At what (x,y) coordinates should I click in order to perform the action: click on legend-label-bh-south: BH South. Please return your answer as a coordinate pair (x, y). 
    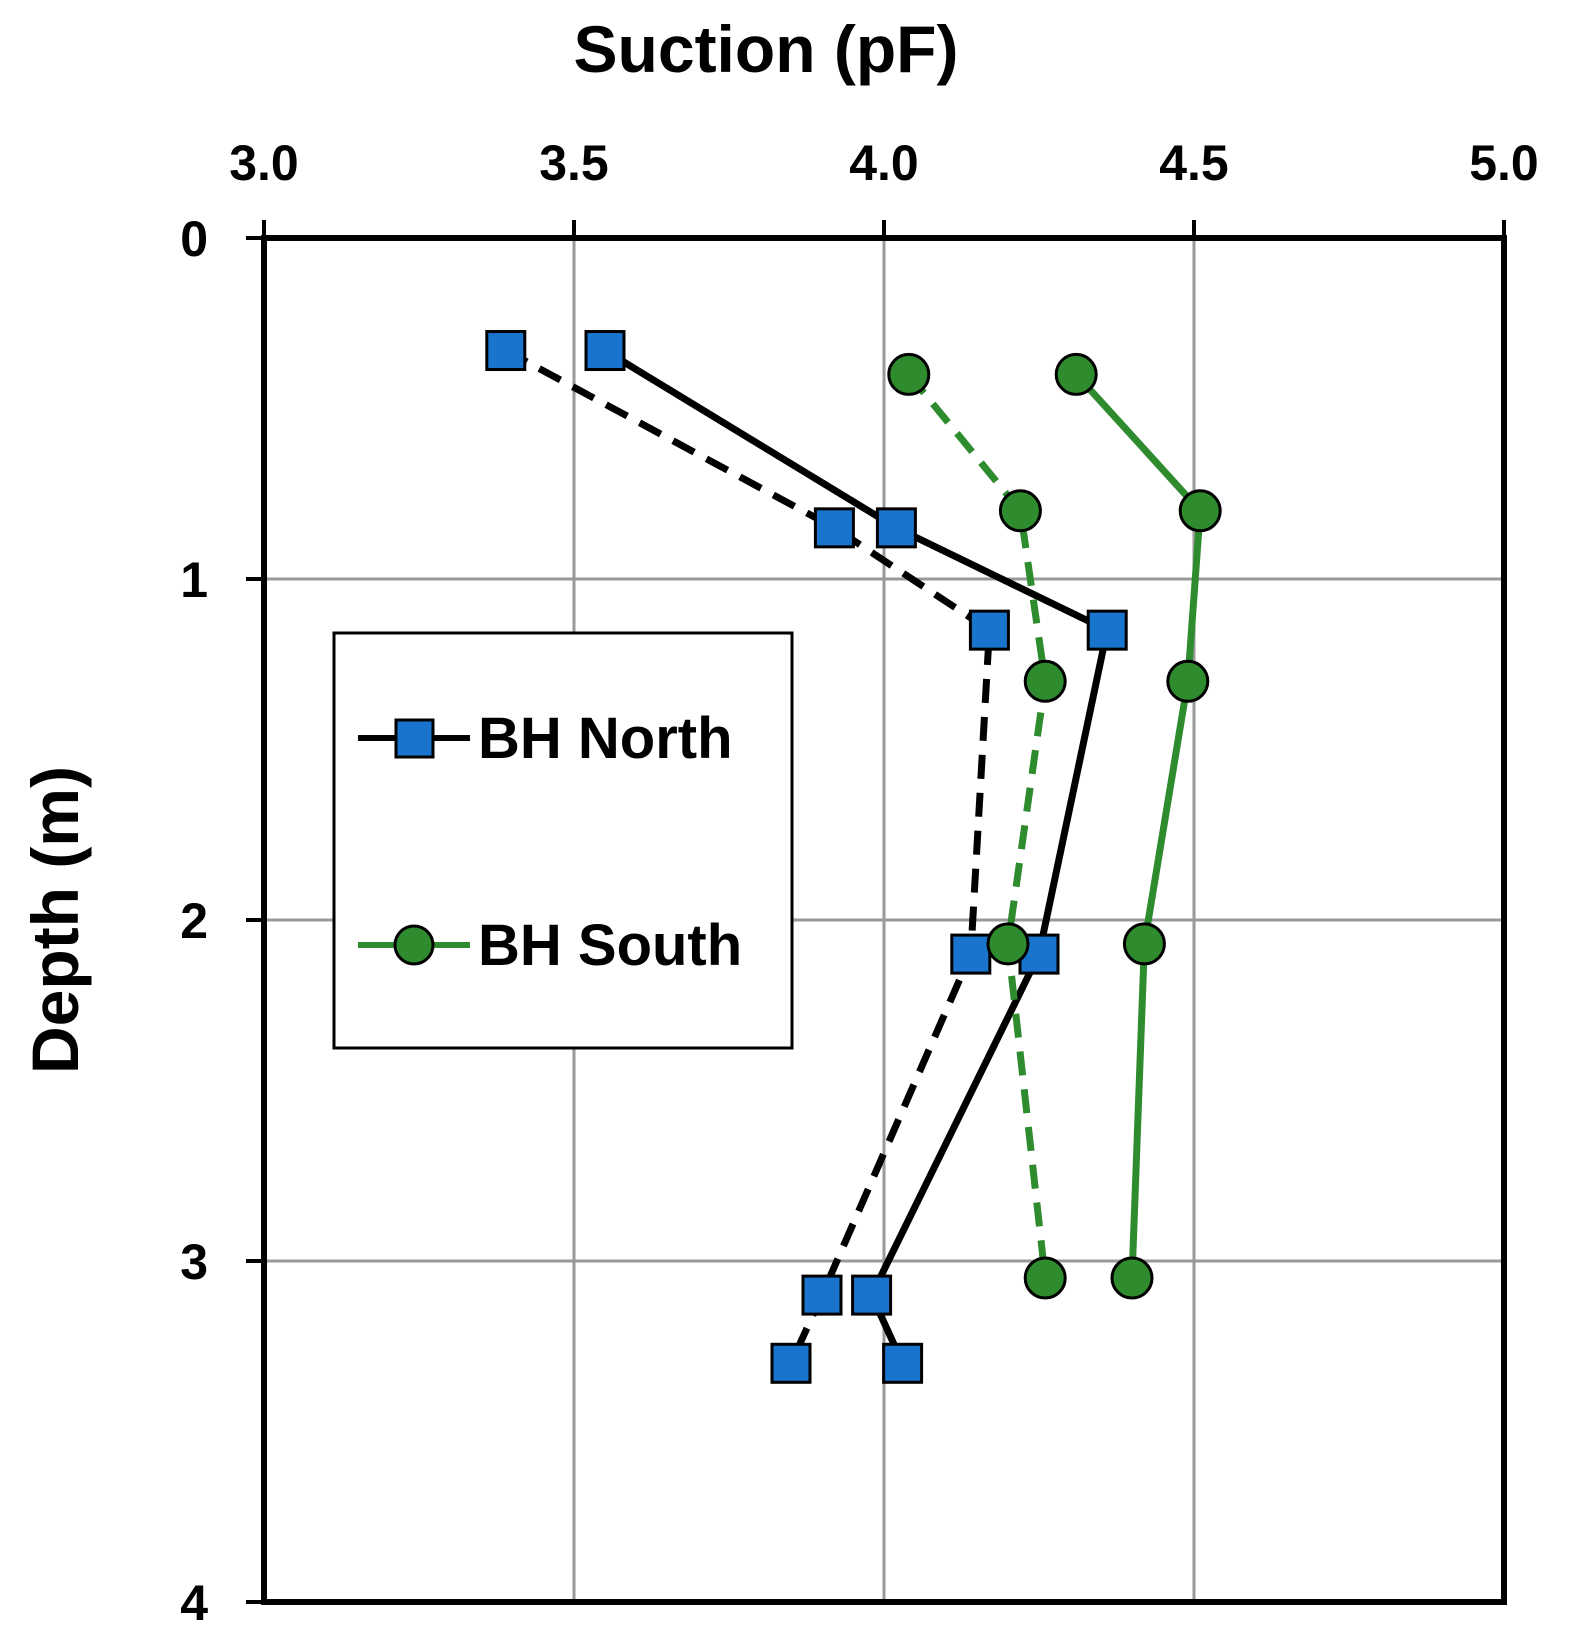
    Looking at the image, I should click on (610, 945).